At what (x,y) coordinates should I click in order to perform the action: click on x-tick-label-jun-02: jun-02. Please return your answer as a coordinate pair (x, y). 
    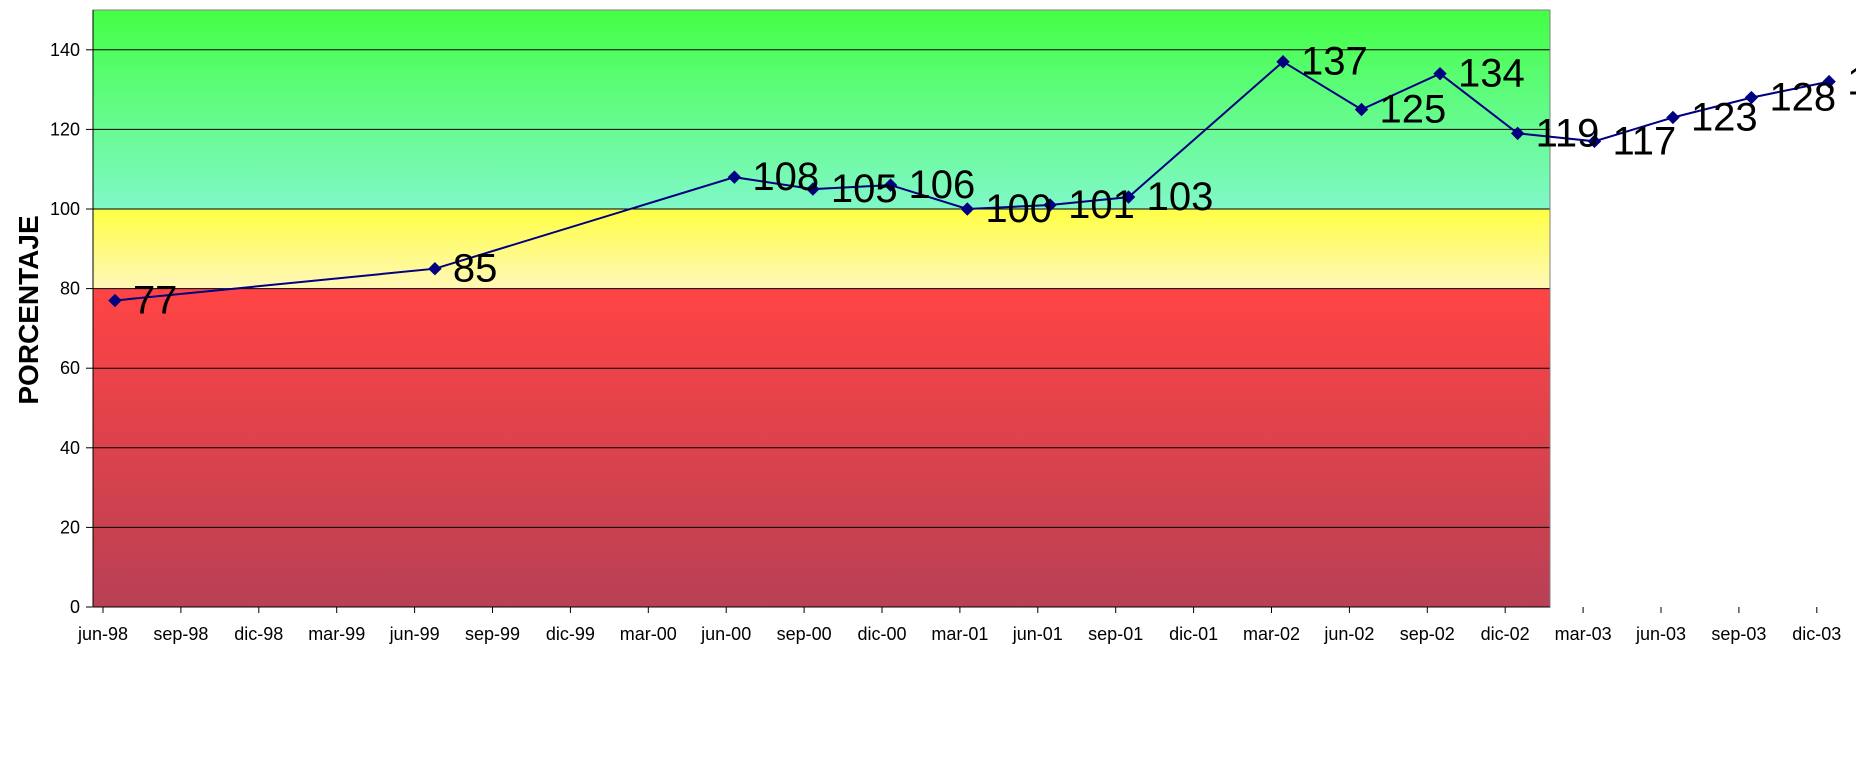
    Looking at the image, I should click on (1348, 634).